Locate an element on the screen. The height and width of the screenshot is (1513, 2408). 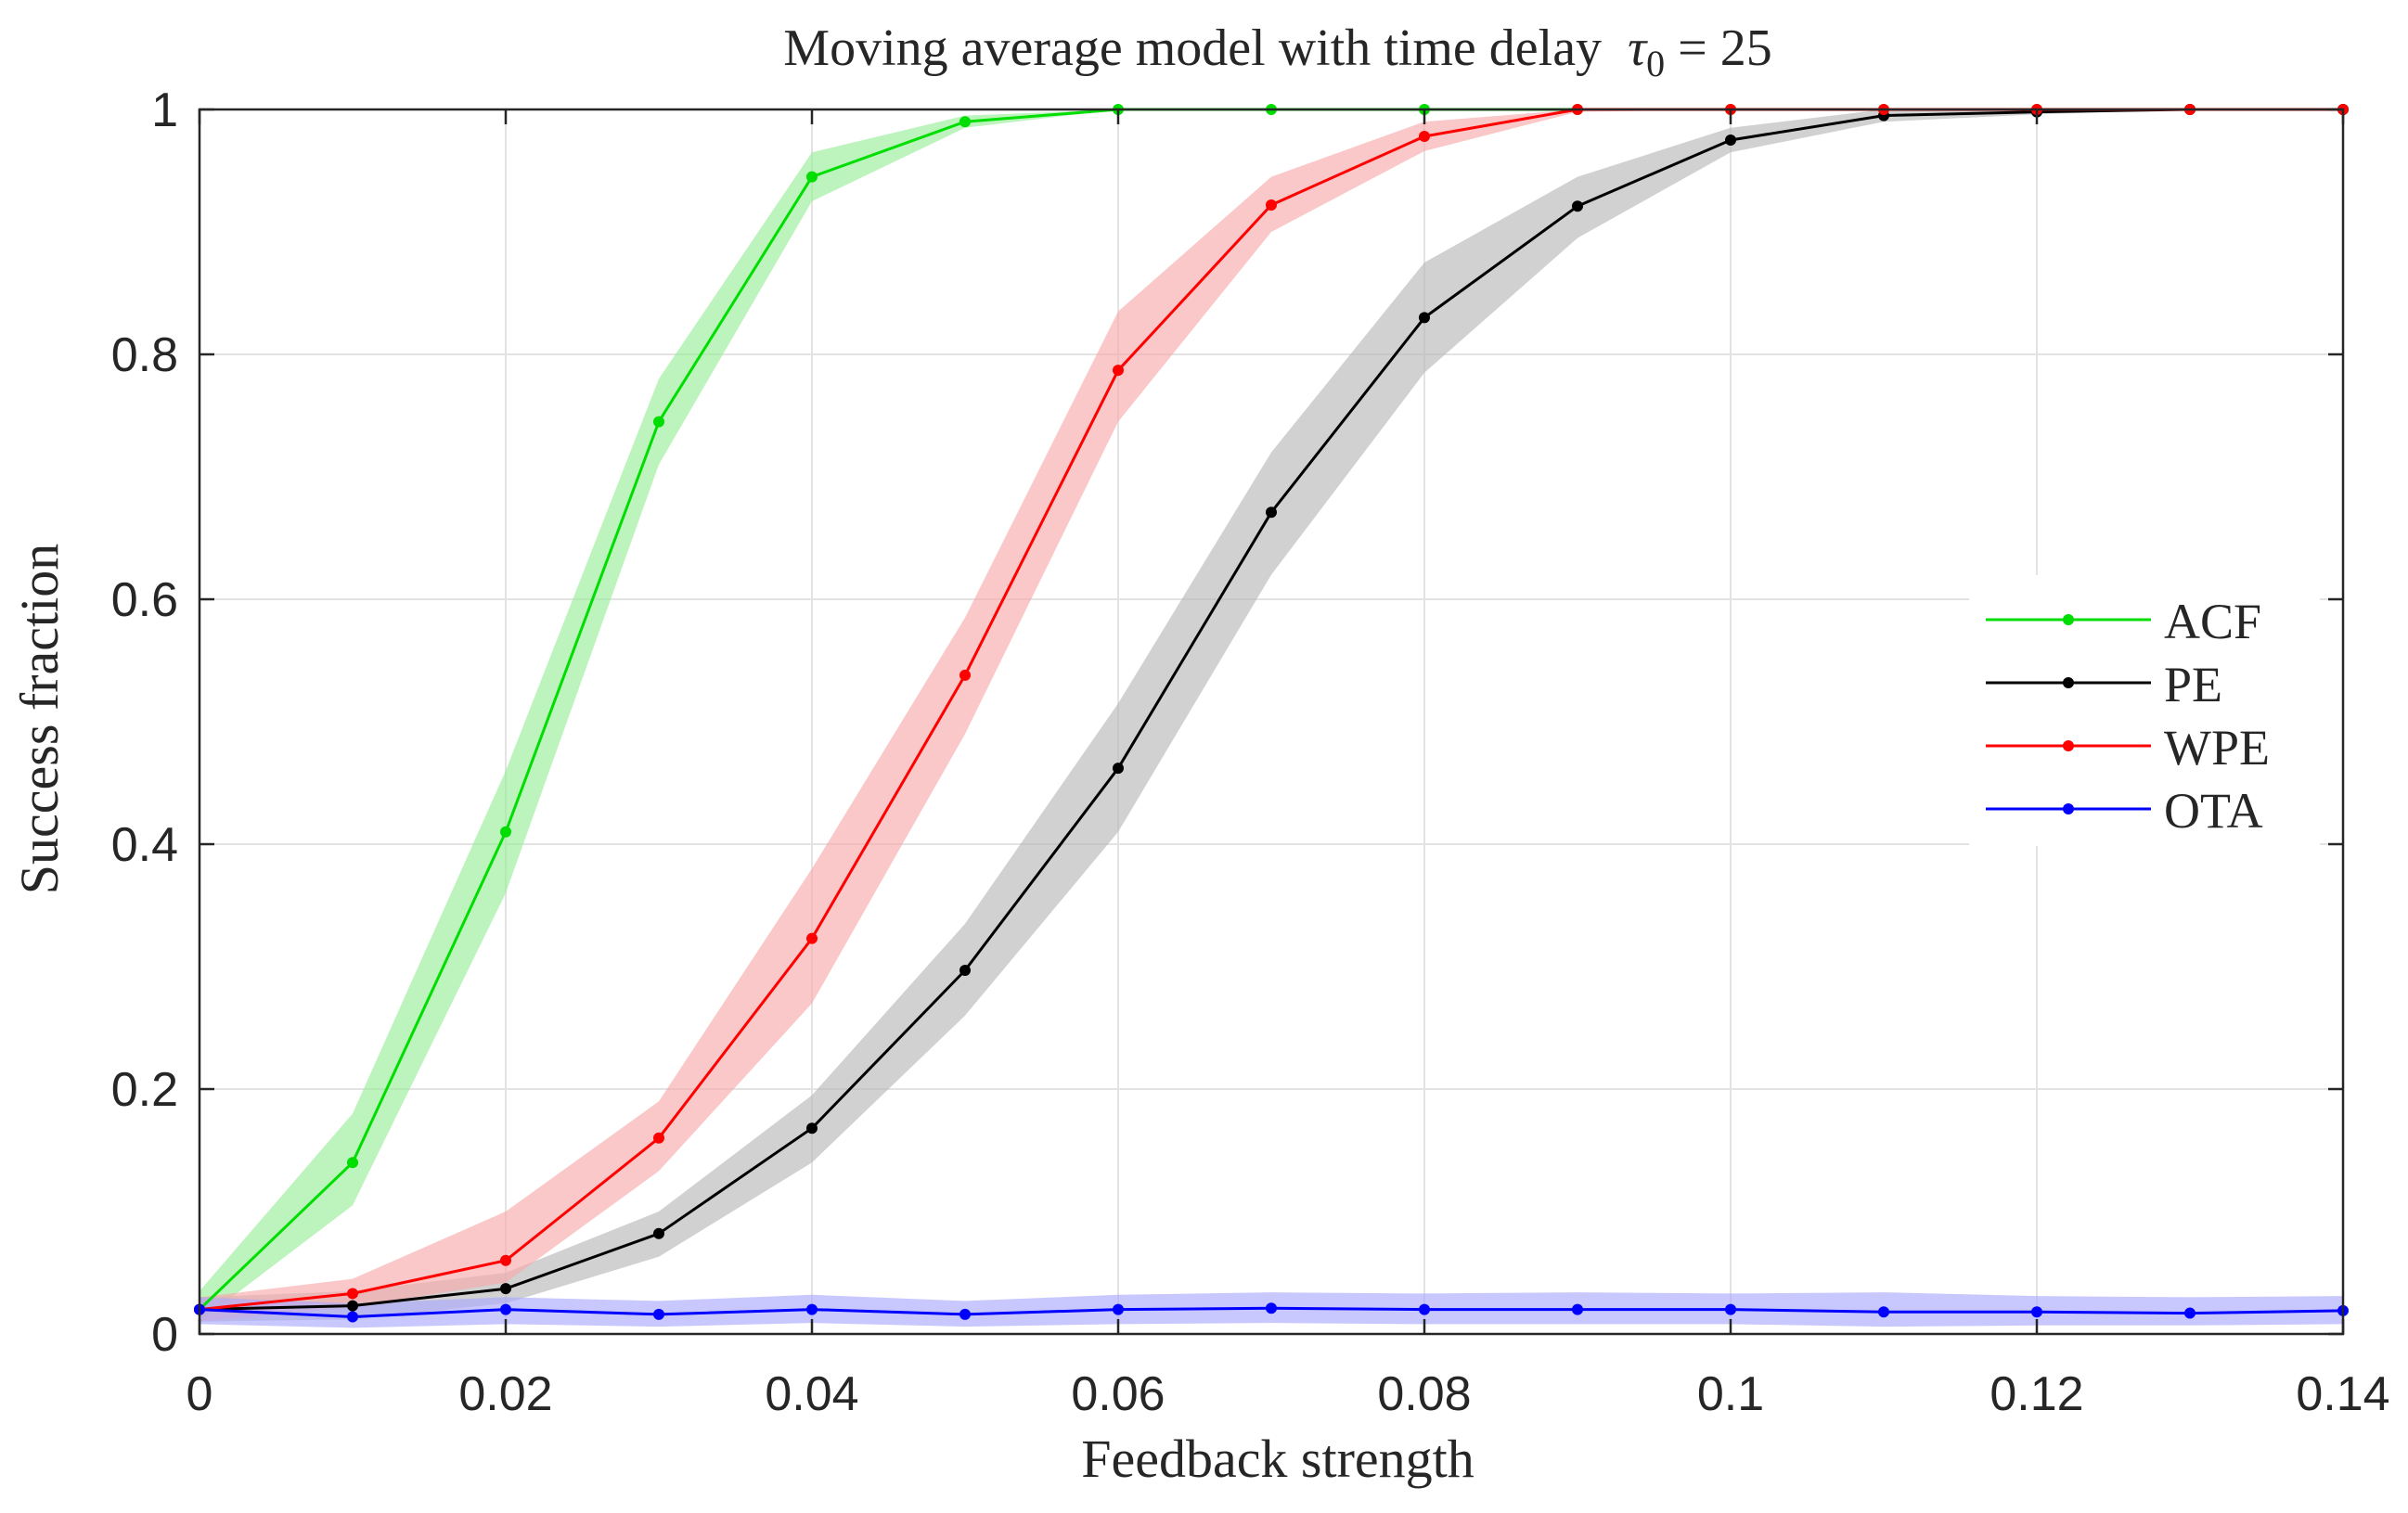
chart-title-subscript: 0 is located at coordinates (1656, 63).